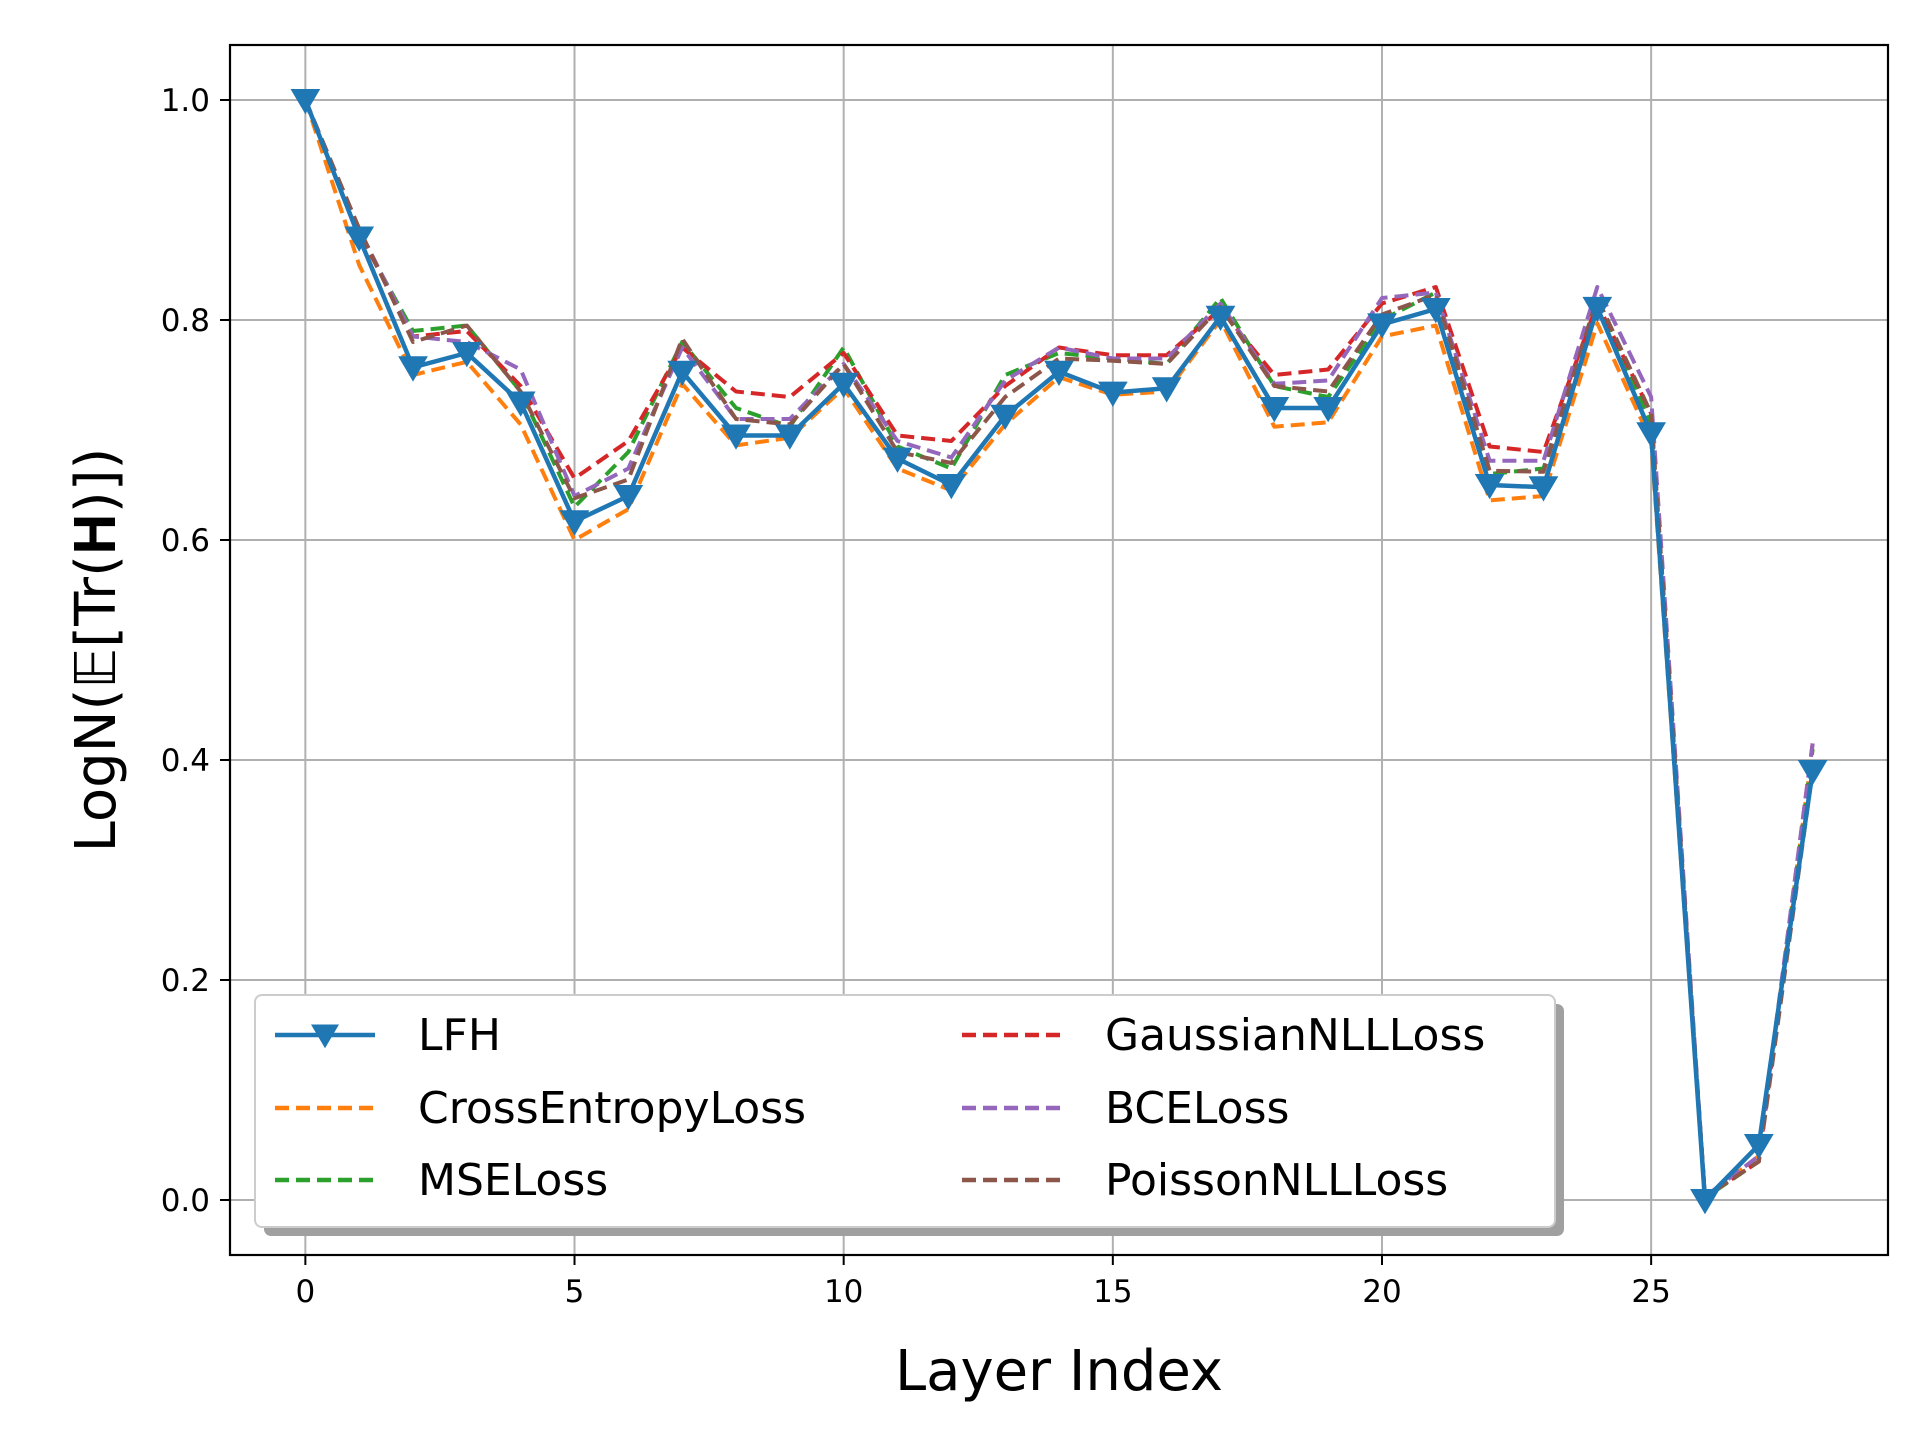  Describe the element at coordinates (575, 1292) in the screenshot. I see `x-tick-label: 5` at that location.